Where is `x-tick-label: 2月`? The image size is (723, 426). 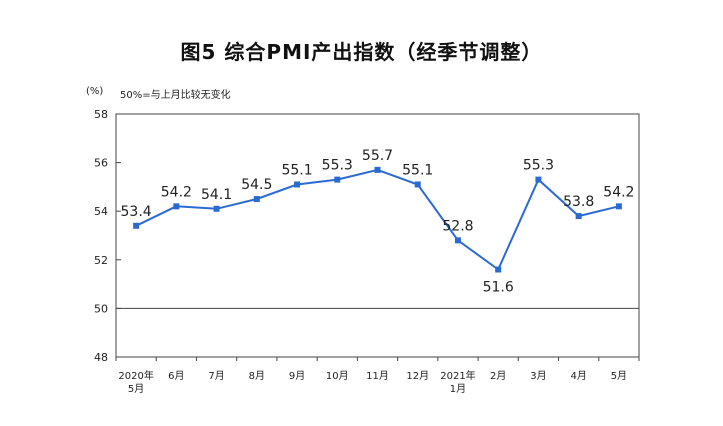
x-tick-label: 2月 is located at coordinates (498, 376).